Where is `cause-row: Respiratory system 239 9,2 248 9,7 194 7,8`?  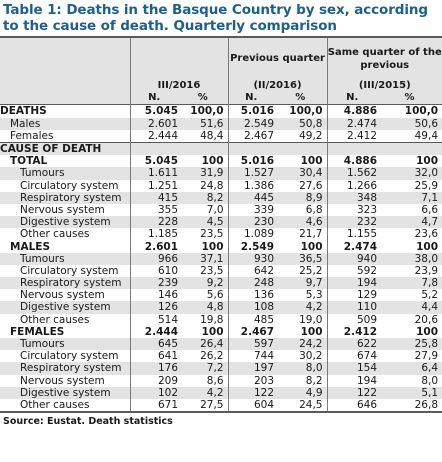 cause-row: Respiratory system 239 9,2 248 9,7 194 7,8 is located at coordinates (221, 283).